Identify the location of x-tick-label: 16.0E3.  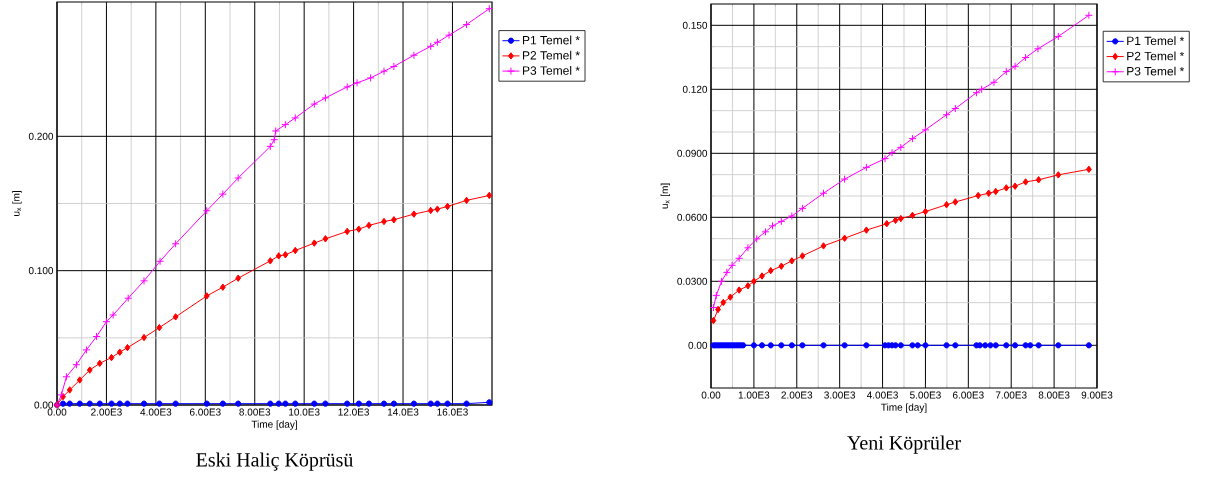
(452, 412).